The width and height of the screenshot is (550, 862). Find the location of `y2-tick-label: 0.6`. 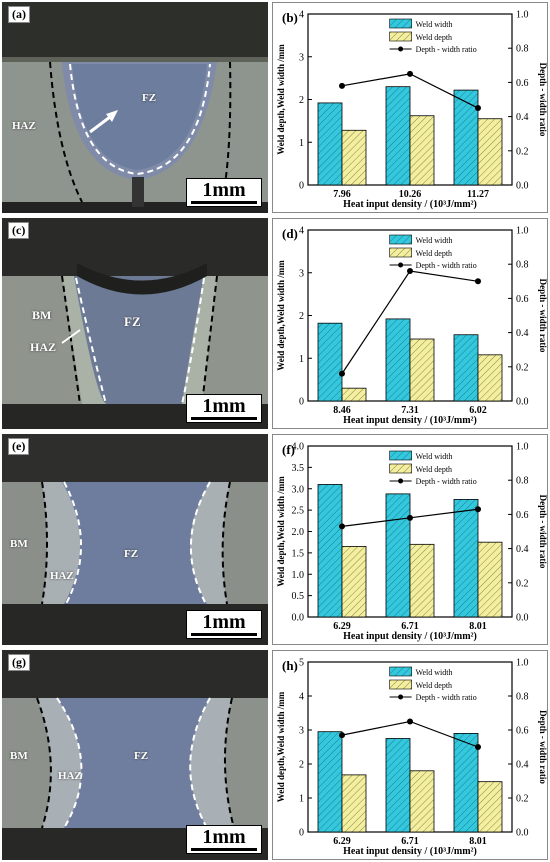

y2-tick-label: 0.6 is located at coordinates (522, 299).